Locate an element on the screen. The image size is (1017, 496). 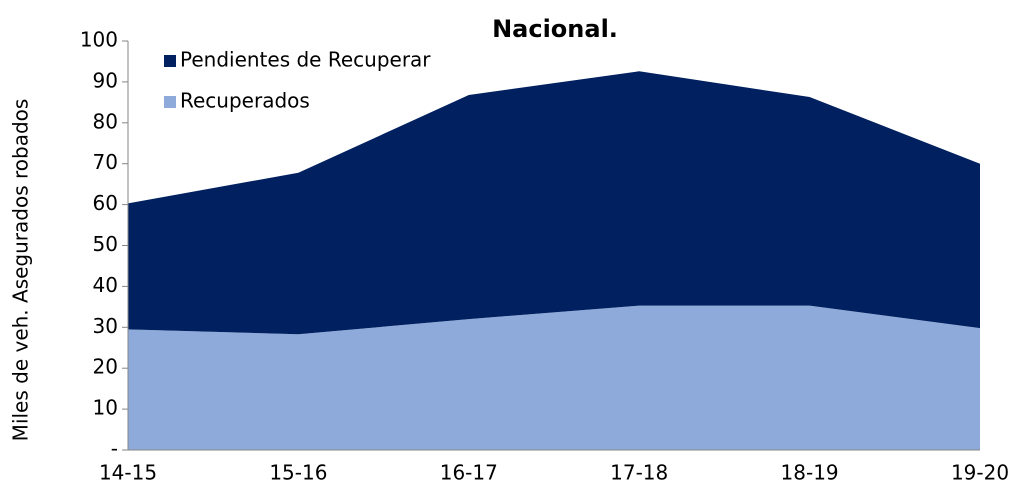
y-tick-label: 80 is located at coordinates (105, 121).